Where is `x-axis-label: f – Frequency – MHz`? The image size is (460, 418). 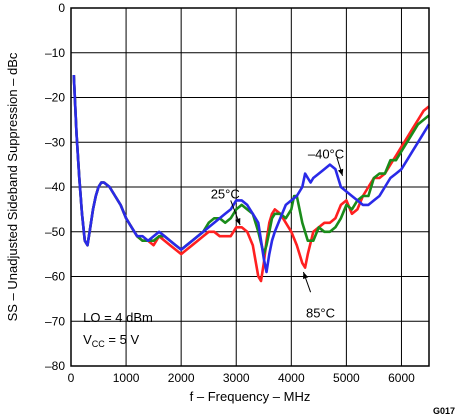
x-axis-label: f – Frequency – MHz is located at coordinates (250, 396).